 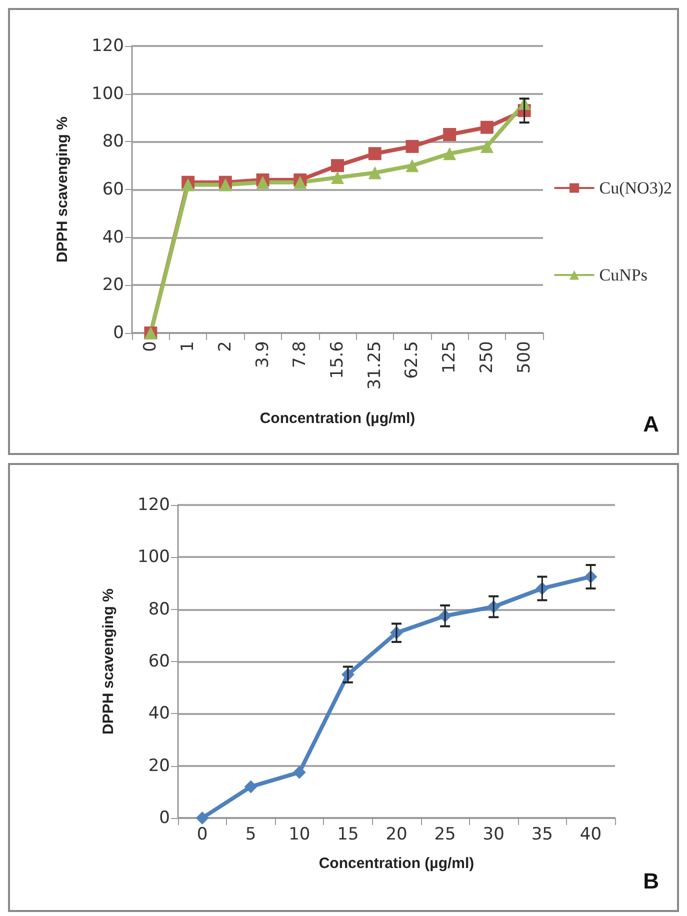 What do you see at coordinates (164, 818) in the screenshot?
I see `y-tick-label: 0` at bounding box center [164, 818].